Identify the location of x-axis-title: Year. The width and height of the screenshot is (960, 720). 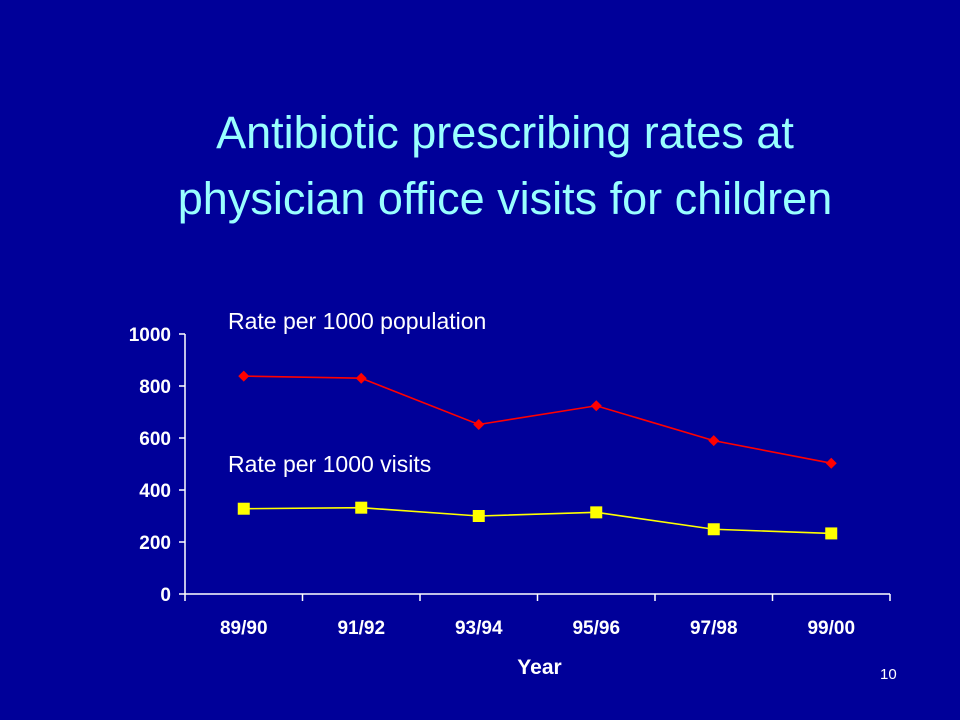
(539, 667).